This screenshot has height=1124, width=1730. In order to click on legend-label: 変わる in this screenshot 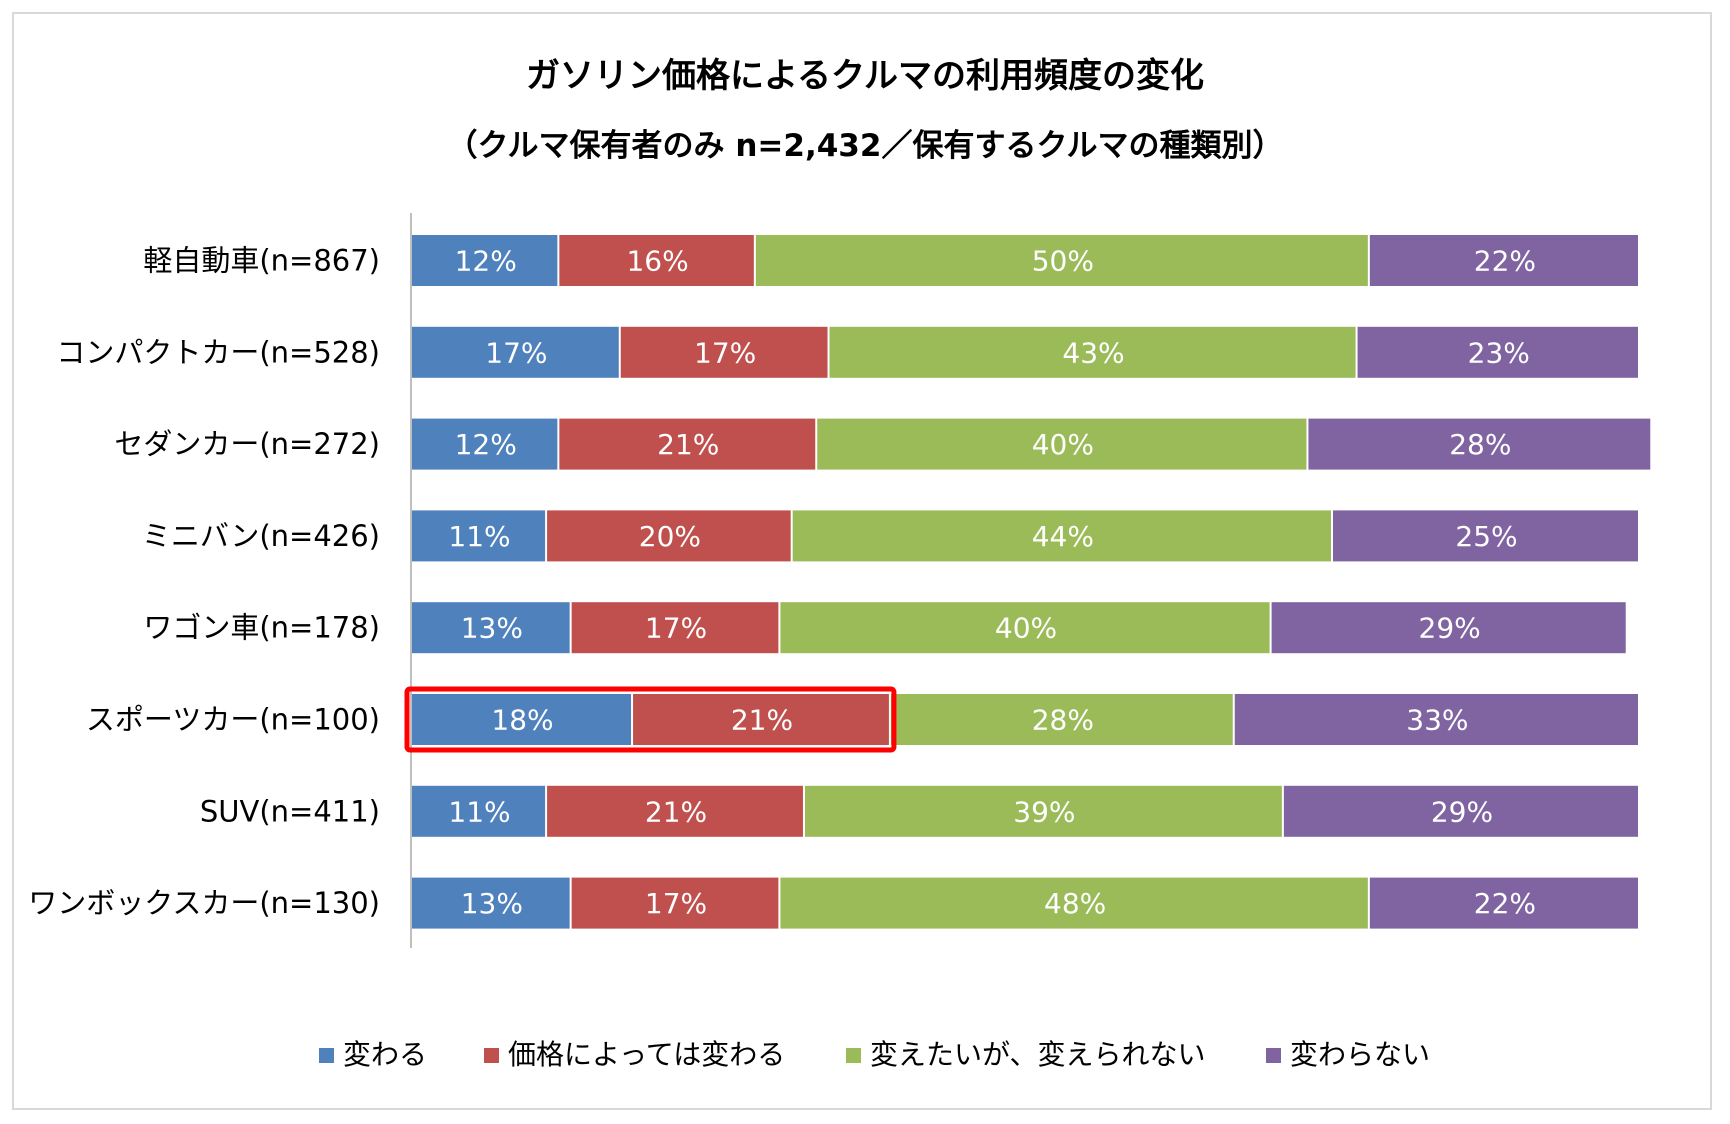, I will do `click(385, 1054)`.